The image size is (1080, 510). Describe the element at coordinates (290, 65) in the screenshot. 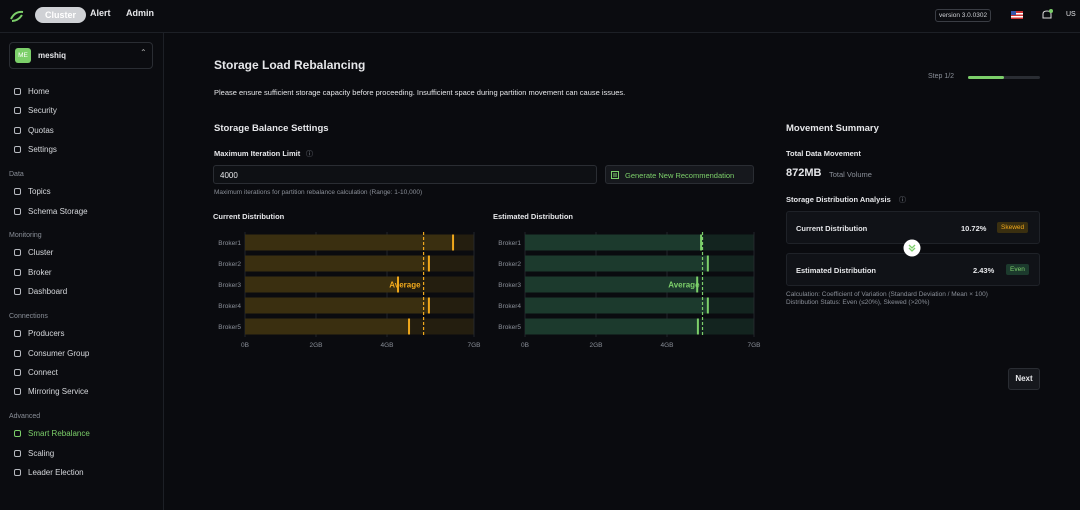

I see `page-title: Storage Load Rebalancing` at that location.